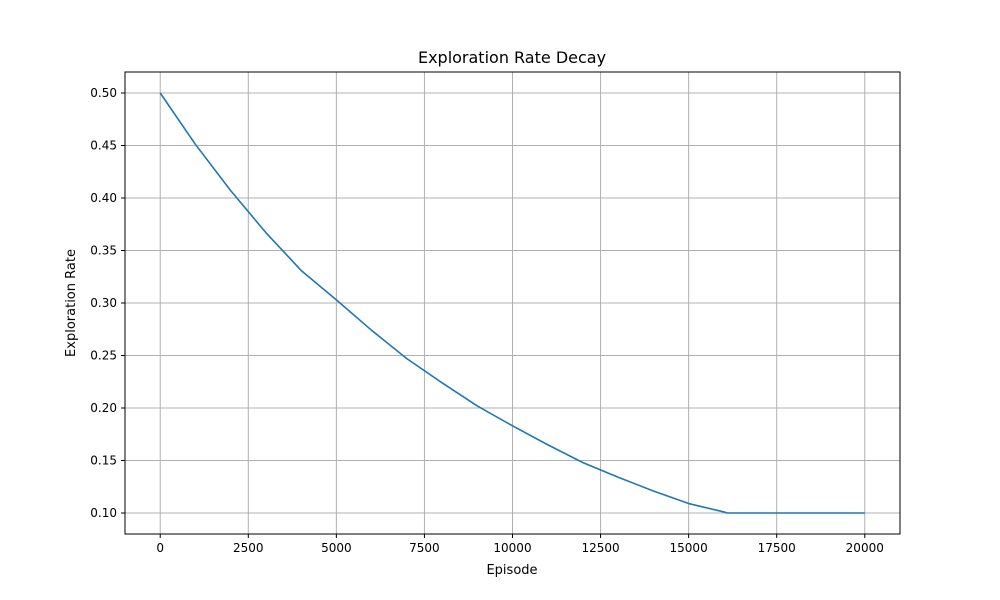 The width and height of the screenshot is (1000, 600). I want to click on y-tick-label: 0.25, so click(103, 356).